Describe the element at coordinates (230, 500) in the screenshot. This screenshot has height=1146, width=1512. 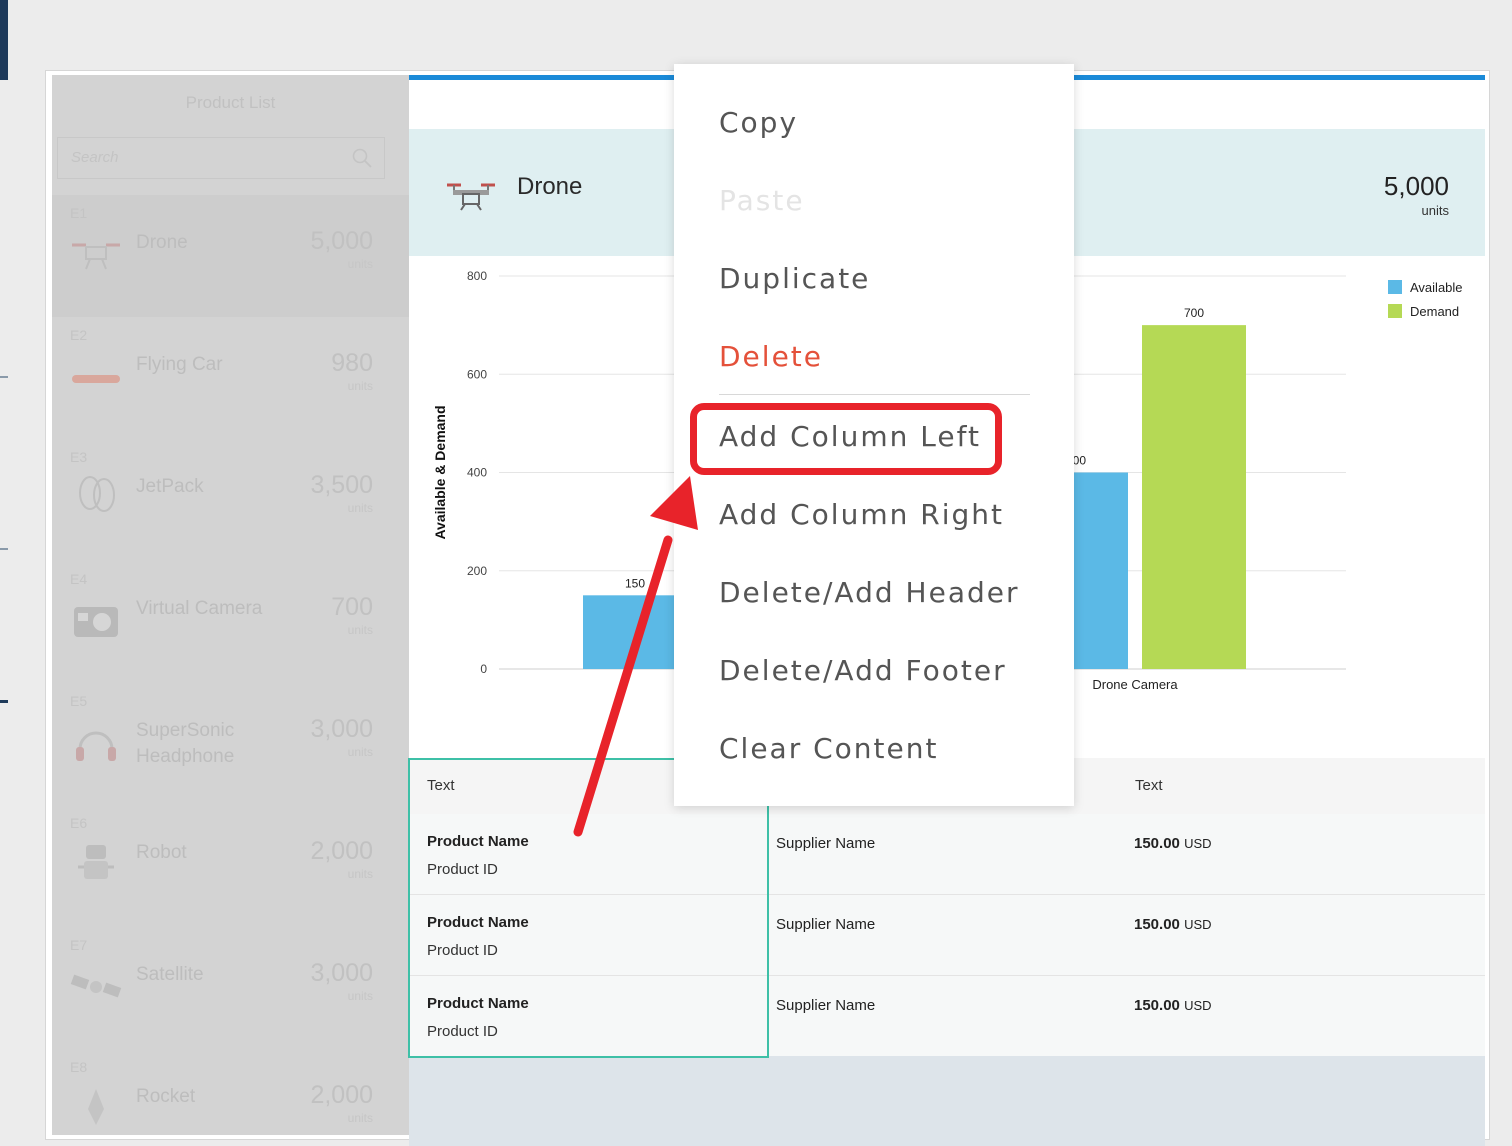
I see `list-item: E3 JetPack 3,500 units` at that location.